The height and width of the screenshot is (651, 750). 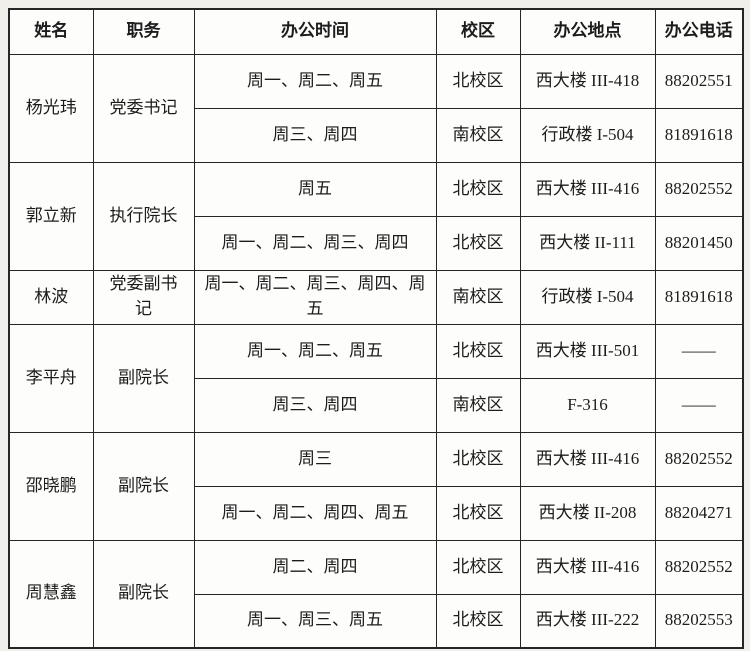 I want to click on header-row: 姓名 职务 办公时间 校区 办公地点 办公电话, so click(x=376, y=31).